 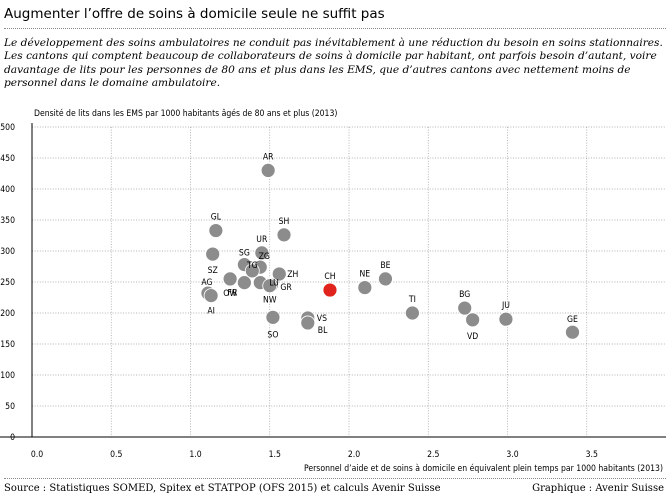 I want to click on point-label: BG, so click(x=464, y=295).